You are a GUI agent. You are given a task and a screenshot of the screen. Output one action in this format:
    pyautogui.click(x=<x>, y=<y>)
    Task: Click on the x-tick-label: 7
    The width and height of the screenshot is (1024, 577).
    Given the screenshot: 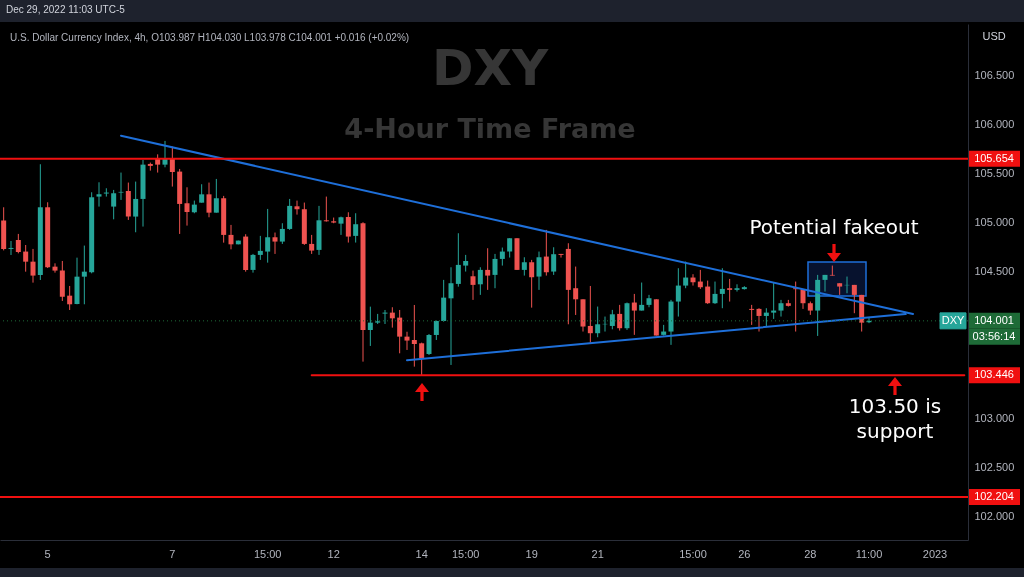 What is the action you would take?
    pyautogui.click(x=172, y=553)
    